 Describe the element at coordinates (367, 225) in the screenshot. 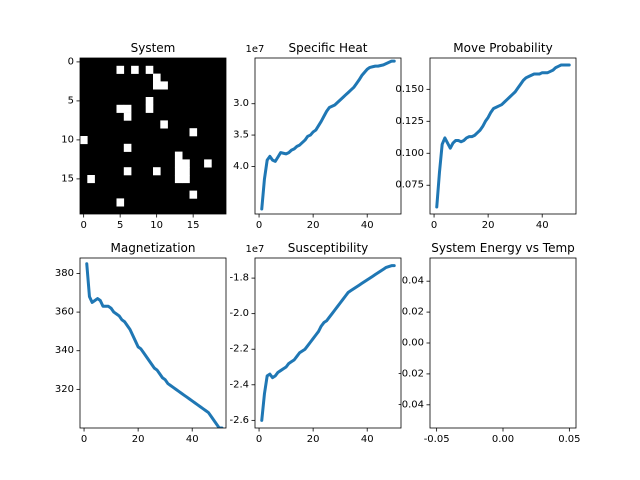

I see `specific-heat-xtick-label: 40` at that location.